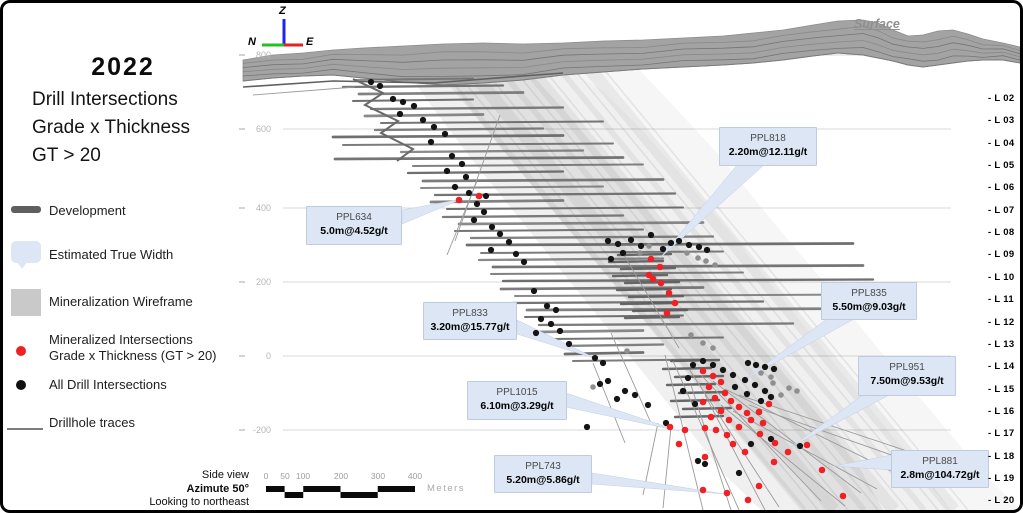 This screenshot has height=513, width=1023. What do you see at coordinates (403, 80) in the screenshot?
I see `surface-trace-line` at bounding box center [403, 80].